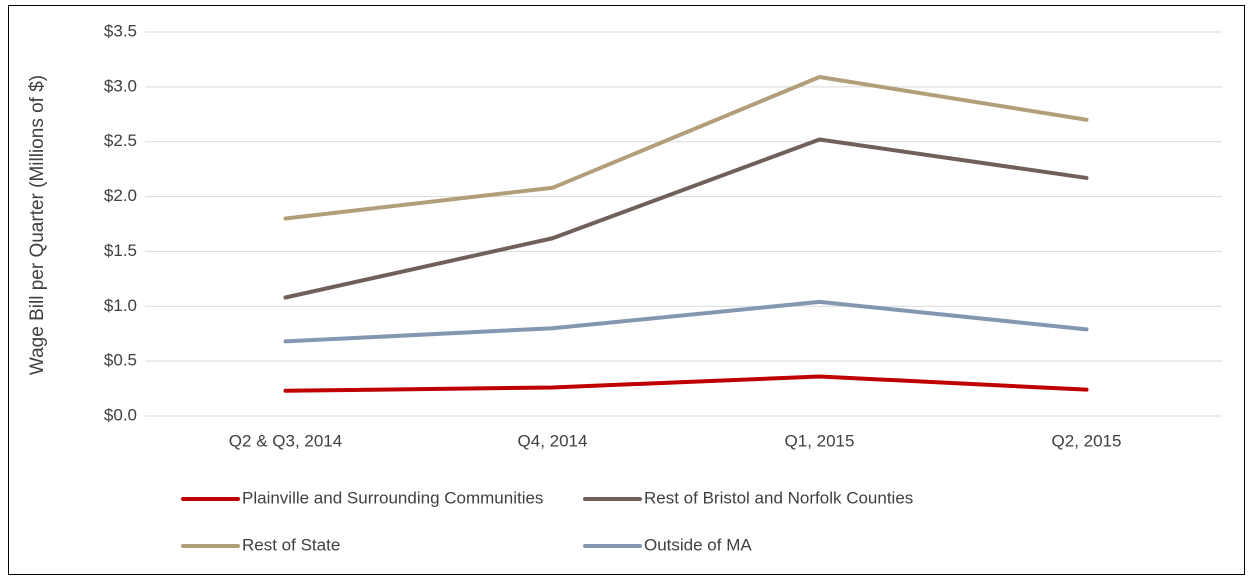 The image size is (1253, 580). I want to click on y-tick-label: $0.0, so click(120, 414).